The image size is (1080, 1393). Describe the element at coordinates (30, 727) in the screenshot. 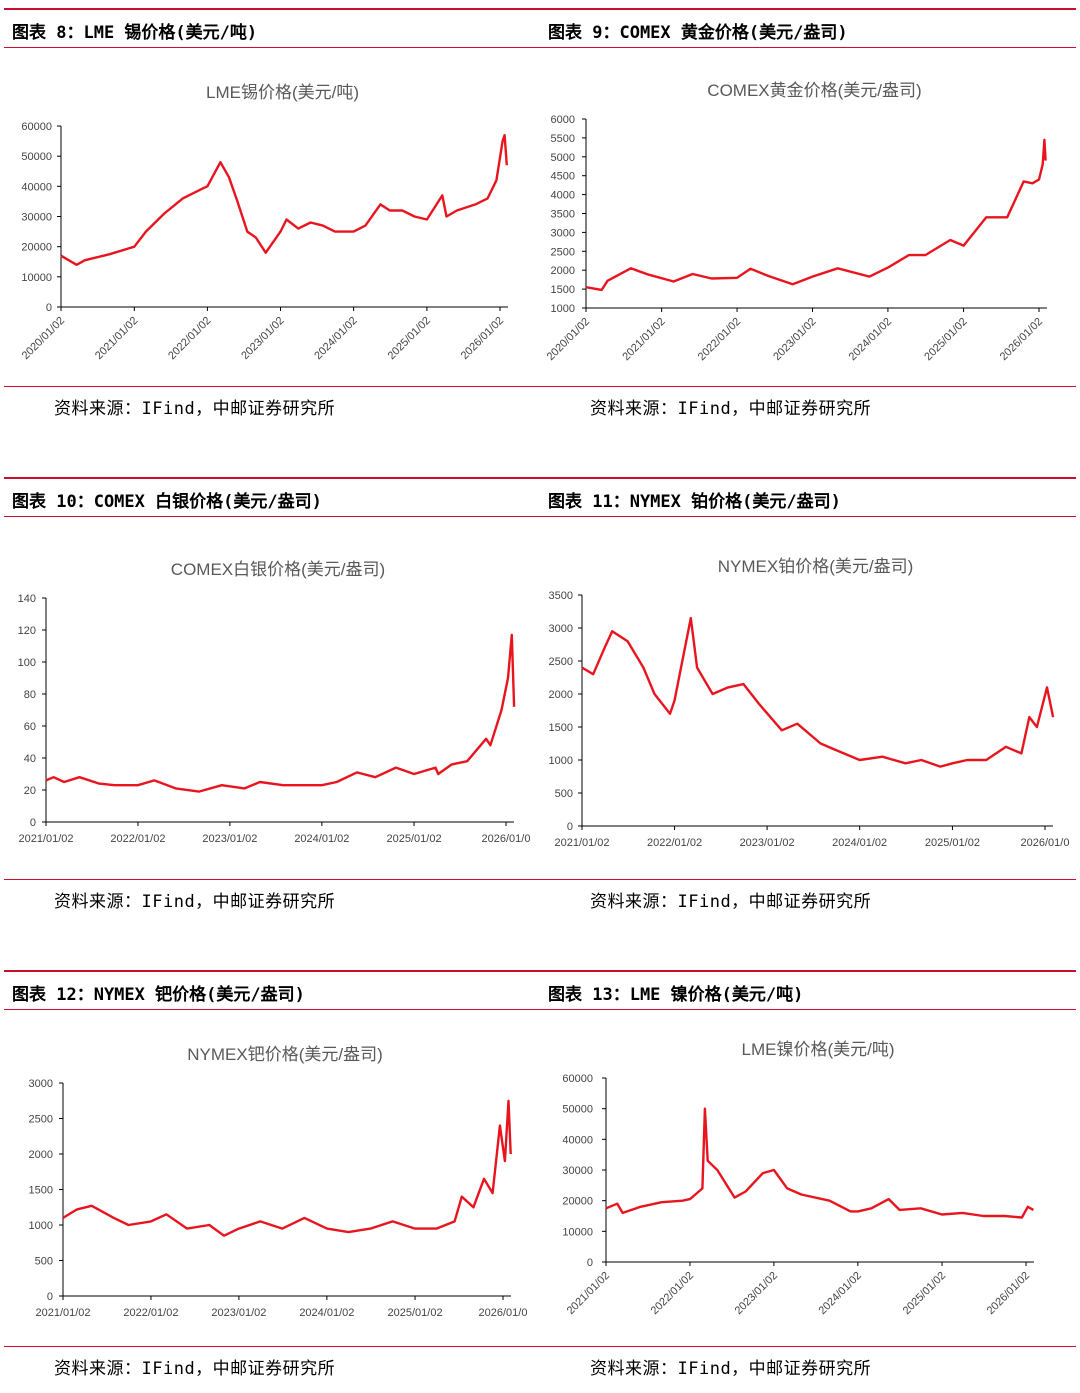

I see `y-tick-label: 60` at that location.